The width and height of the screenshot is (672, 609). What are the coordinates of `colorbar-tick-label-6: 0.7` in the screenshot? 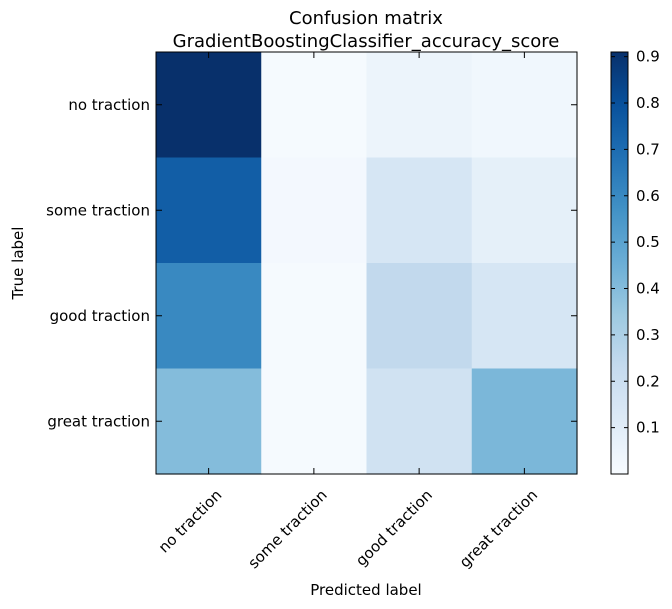 It's located at (648, 149).